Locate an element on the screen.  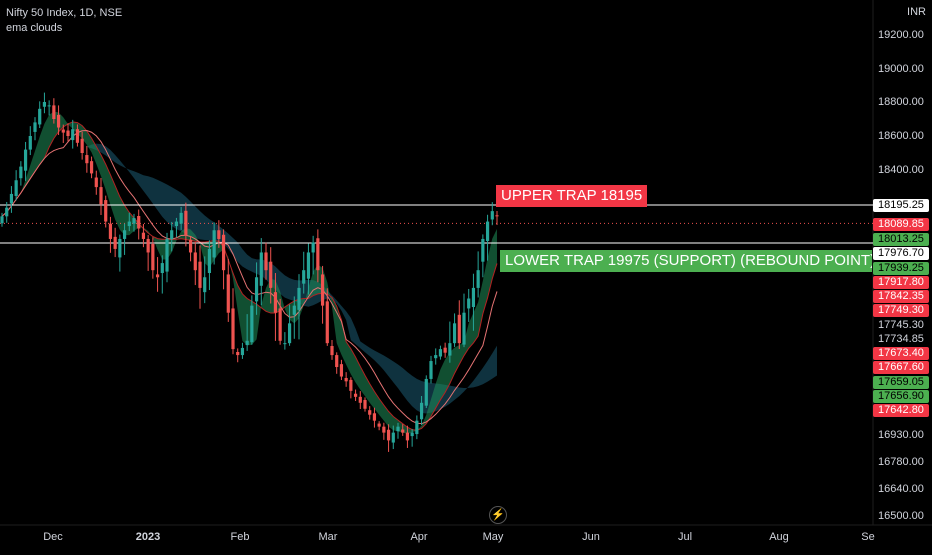
time-tick: Jul is located at coordinates (685, 537).